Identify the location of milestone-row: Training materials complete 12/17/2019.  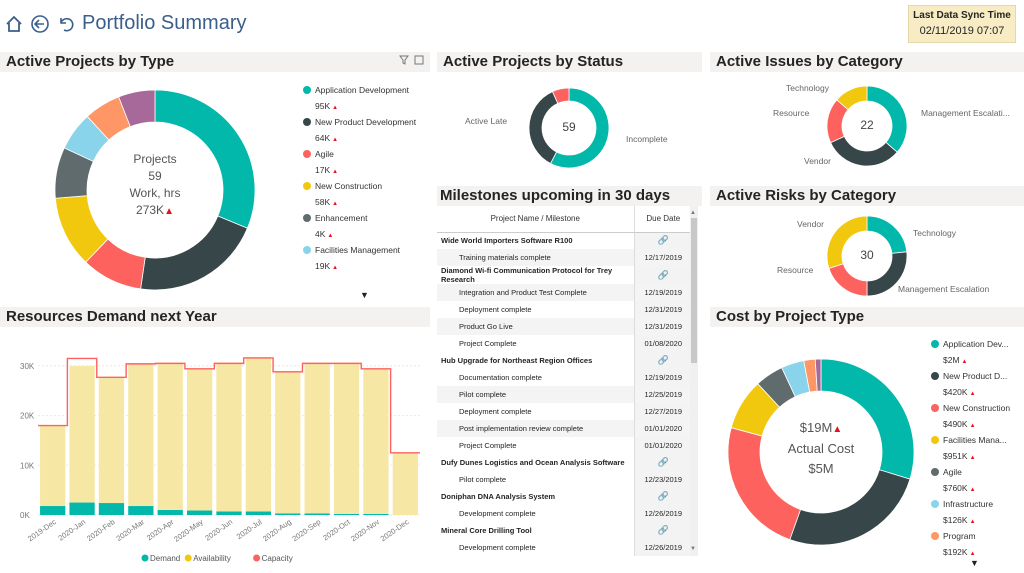
(564, 257).